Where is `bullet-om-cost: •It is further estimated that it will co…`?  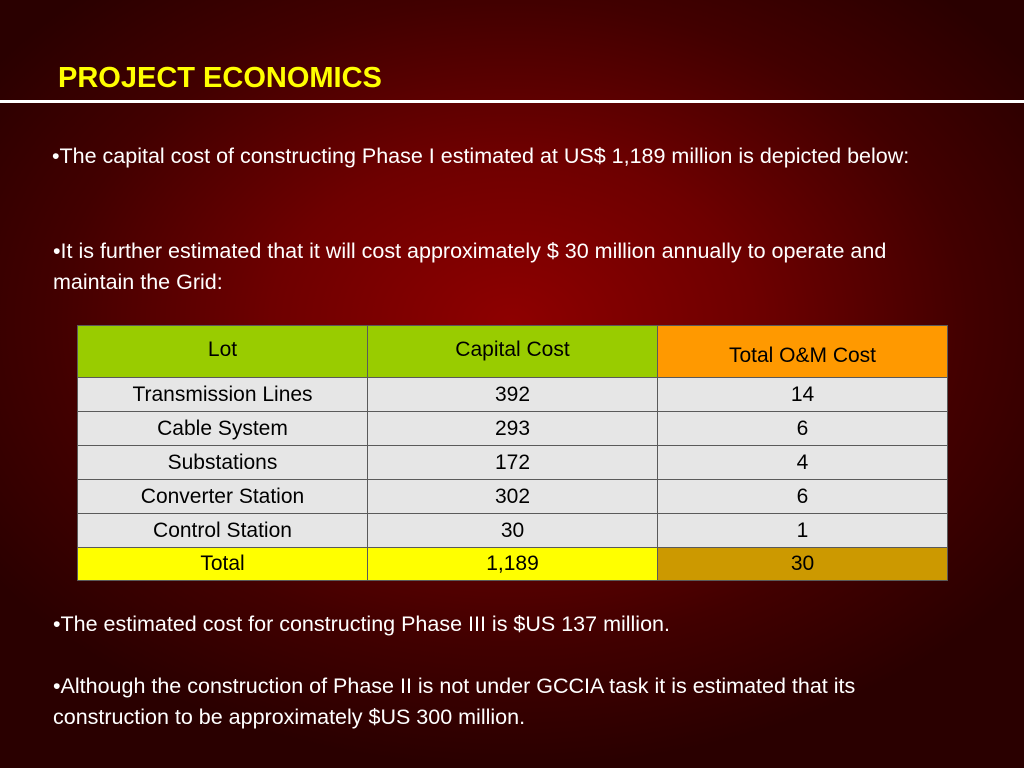 bullet-om-cost: •It is further estimated that it will co… is located at coordinates (470, 266).